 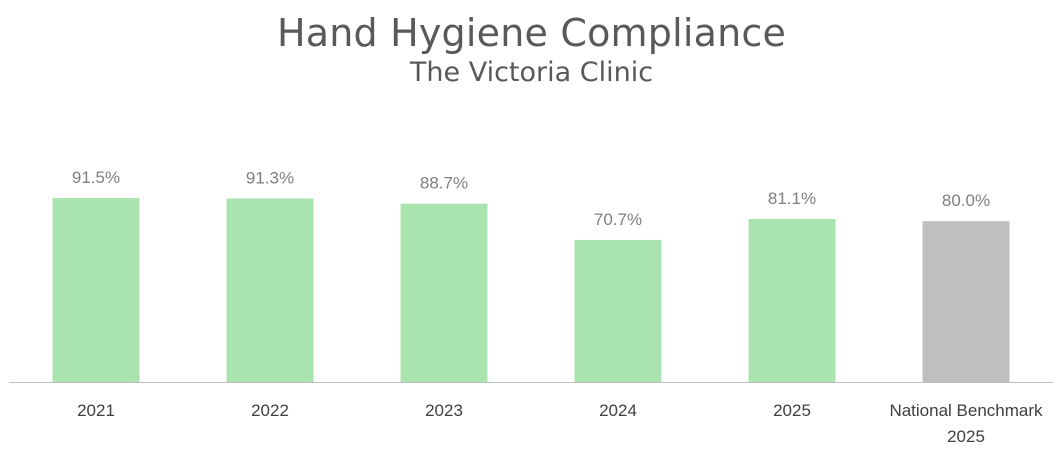 What do you see at coordinates (96, 177) in the screenshot?
I see `data-label: 91.5%` at bounding box center [96, 177].